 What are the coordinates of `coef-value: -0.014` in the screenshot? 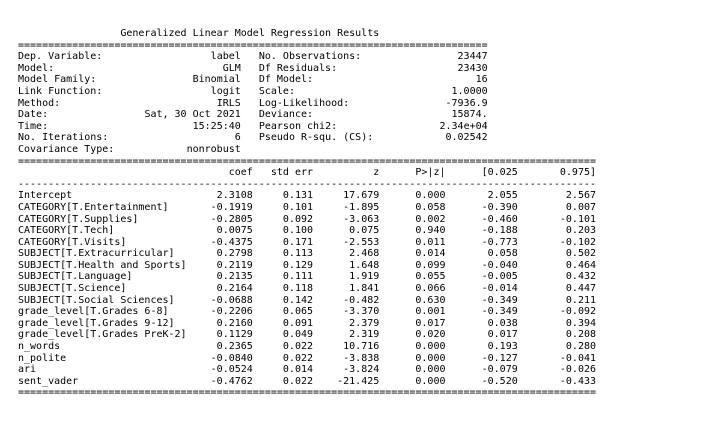 It's located at (481, 289).